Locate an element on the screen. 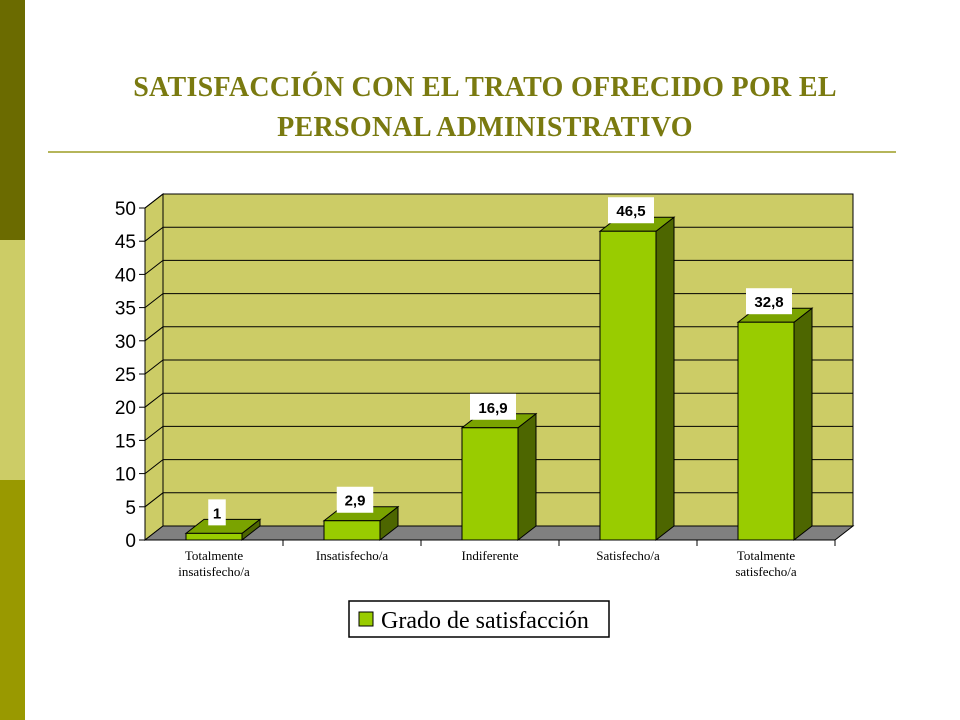 This screenshot has height=720, width=960. category-label: Indiferente is located at coordinates (489, 555).